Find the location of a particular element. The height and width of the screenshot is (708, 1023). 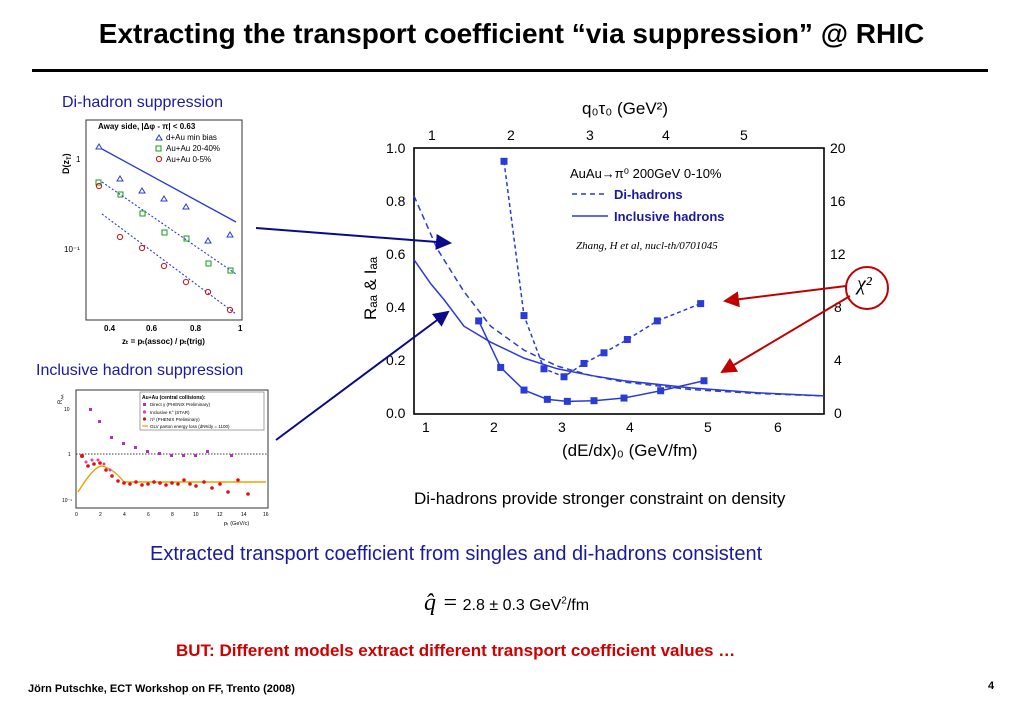

inclusive-xtick-16: 16 is located at coordinates (266, 515).